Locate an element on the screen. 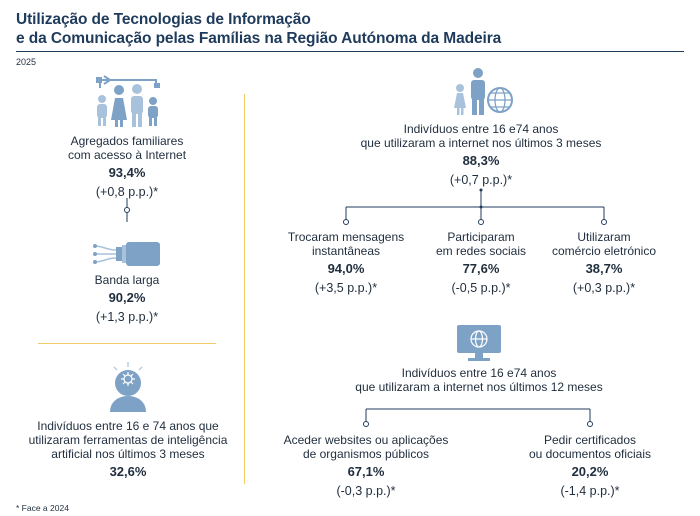  ai-tools-value: 32,6% is located at coordinates (128, 471).